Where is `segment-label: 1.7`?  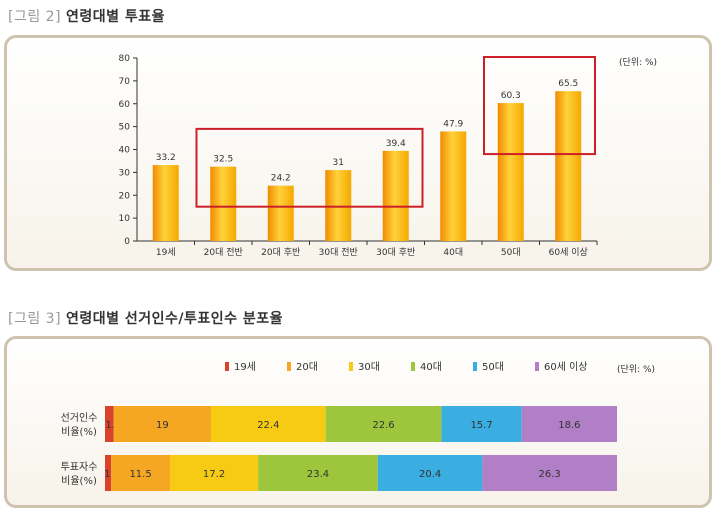
segment-label: 1.7 is located at coordinates (113, 425).